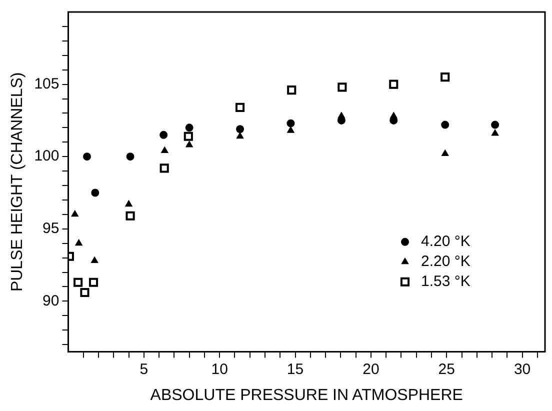 The image size is (552, 411). Describe the element at coordinates (446, 369) in the screenshot. I see `x-tick-label: 25` at that location.